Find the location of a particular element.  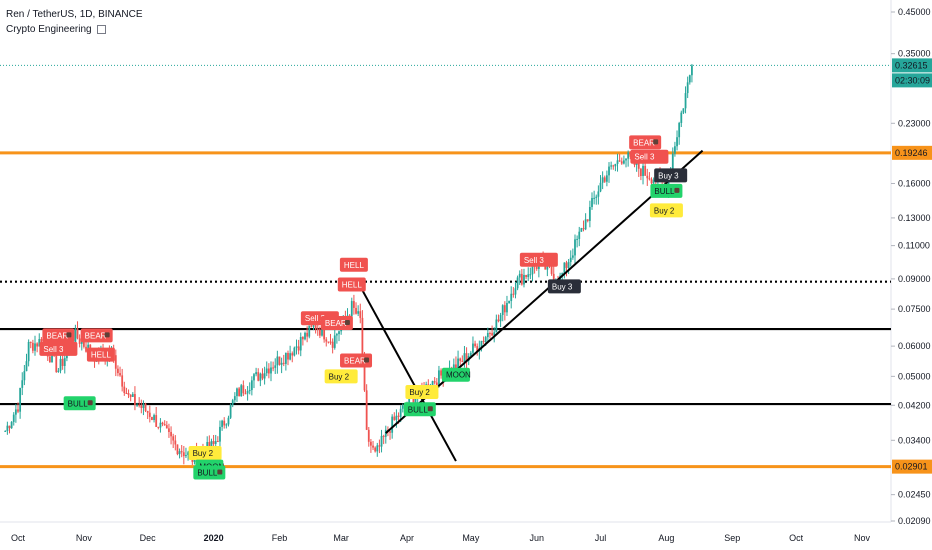

signal-tag-label: Sell 3 is located at coordinates (534, 260).